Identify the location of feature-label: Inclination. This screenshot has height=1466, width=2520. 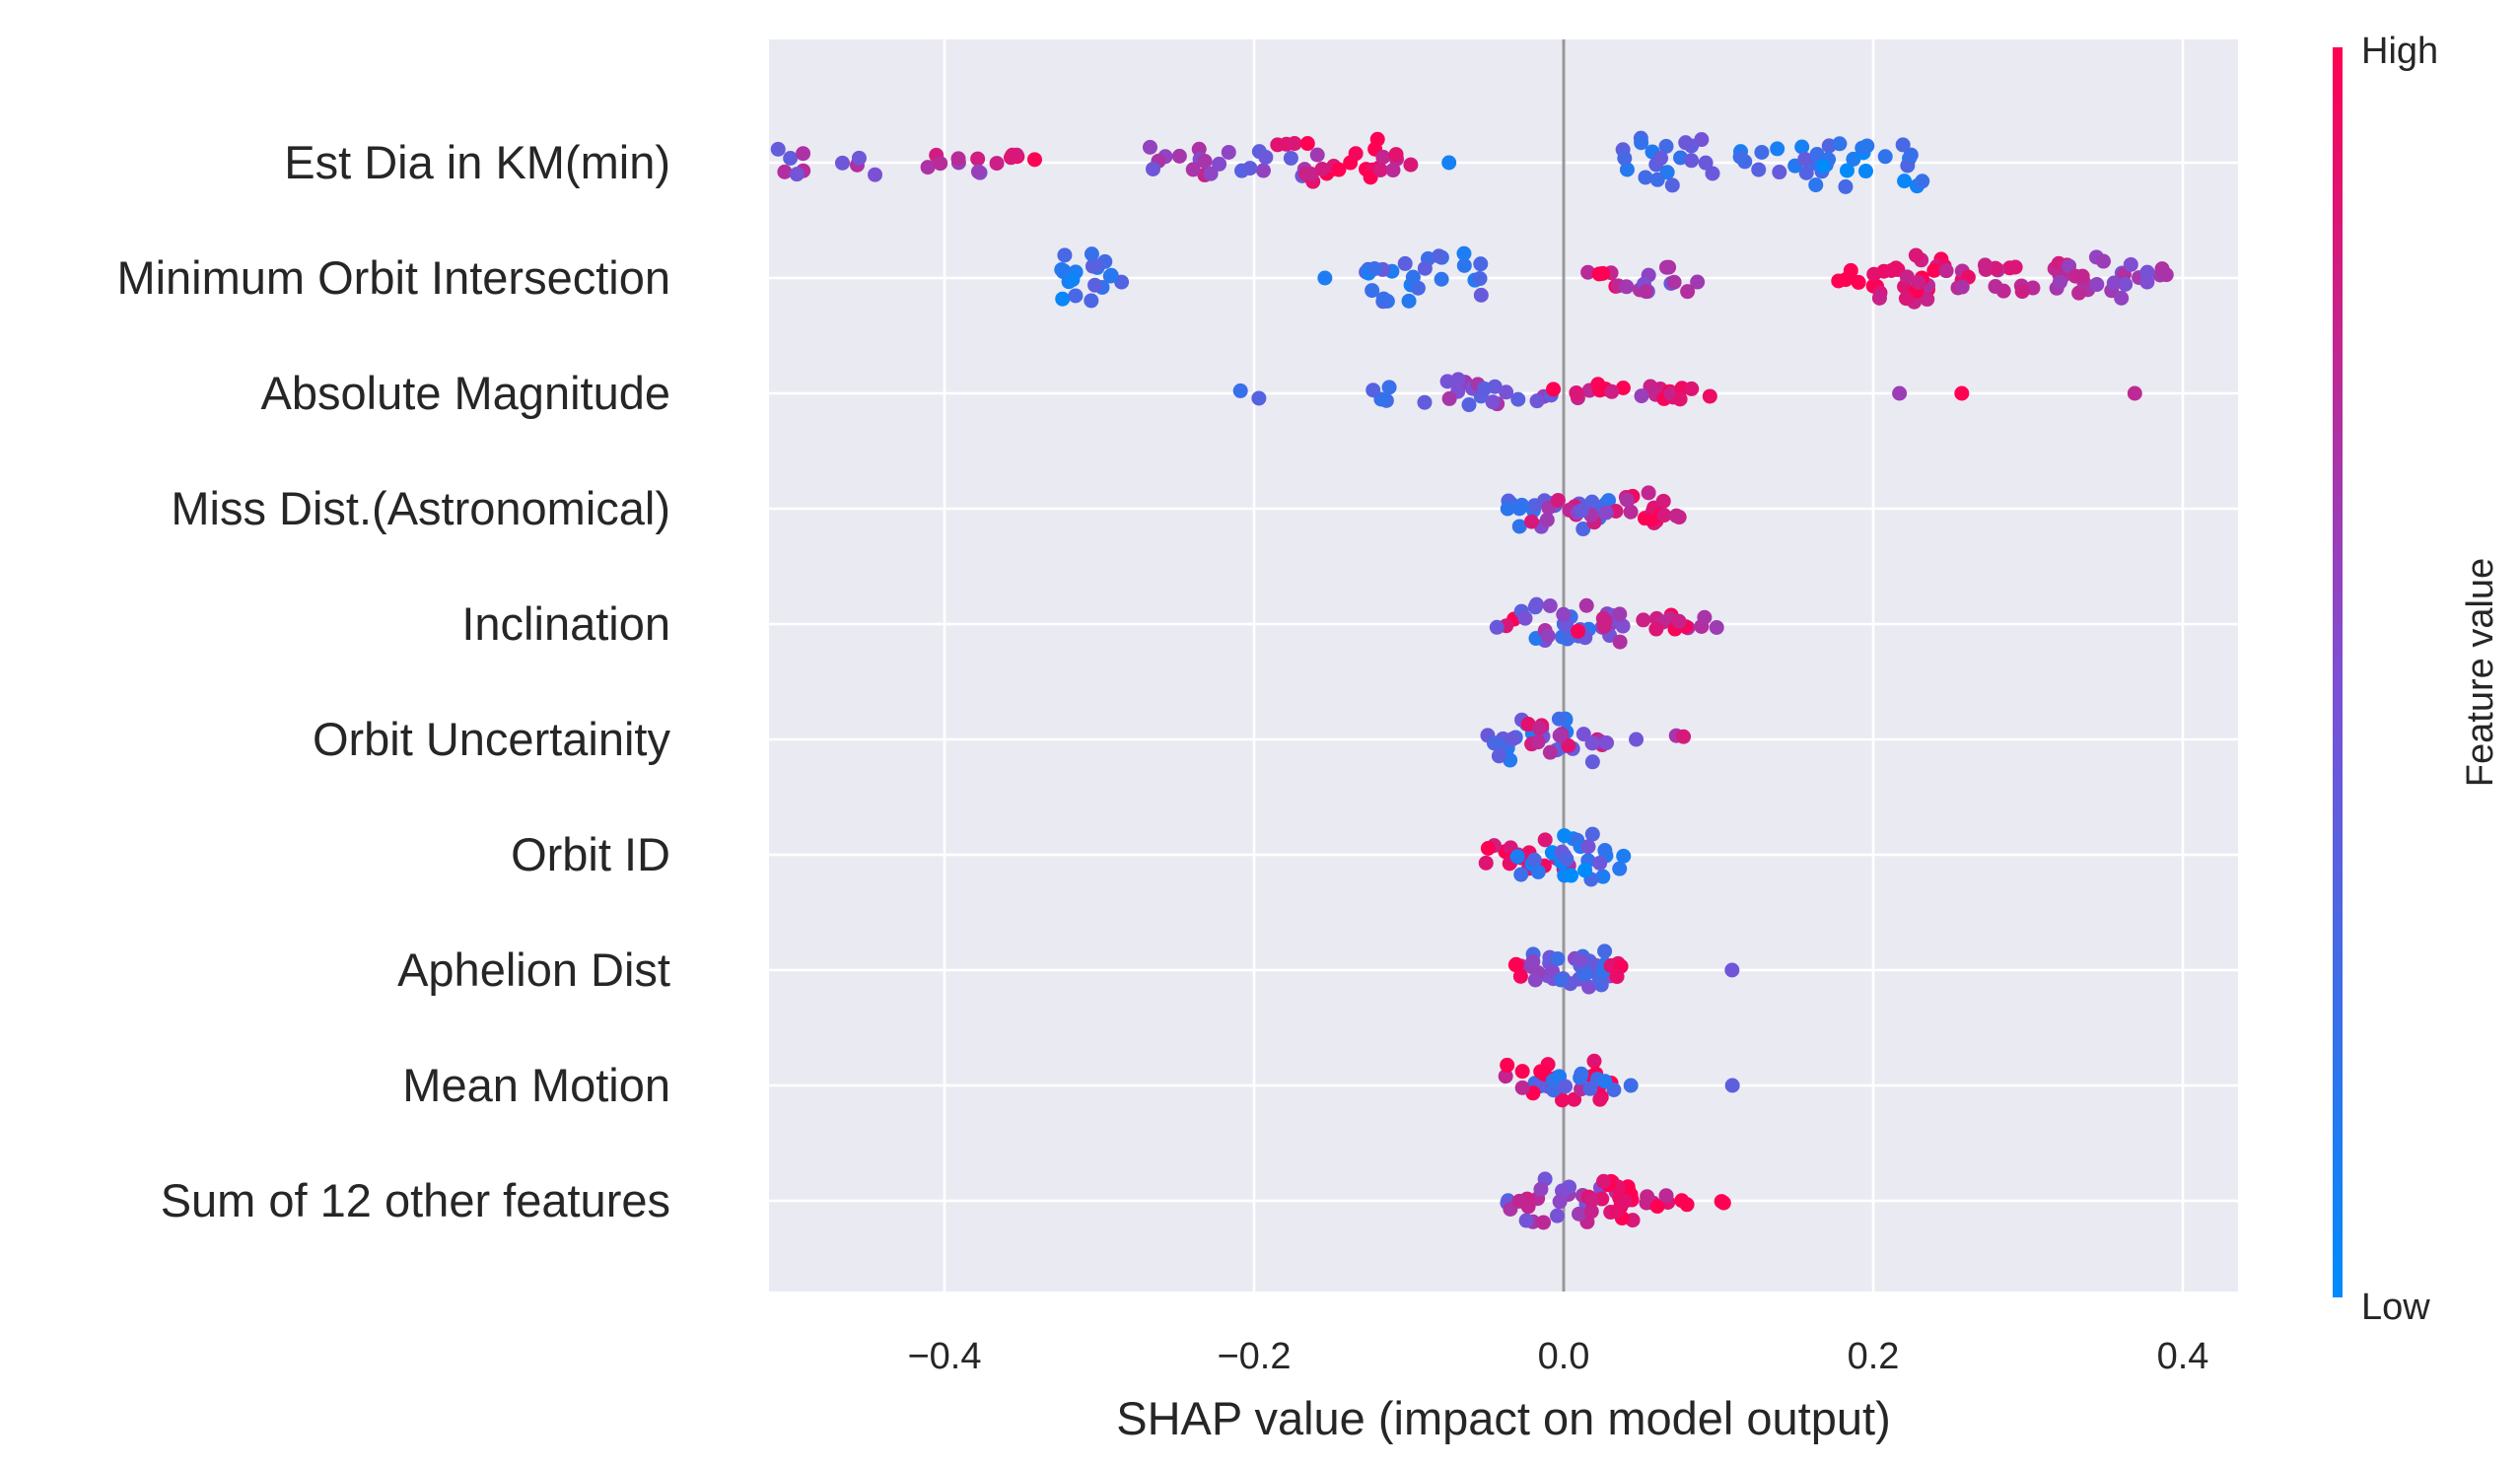
(565, 623).